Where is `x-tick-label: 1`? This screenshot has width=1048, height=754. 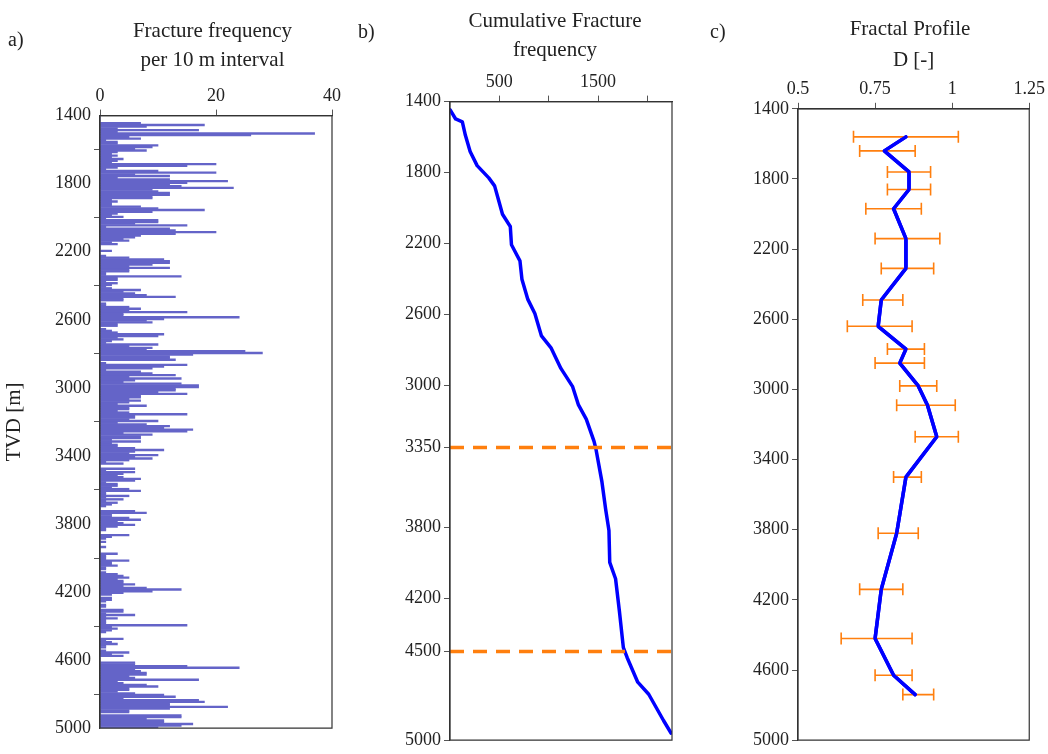
x-tick-label: 1 is located at coordinates (952, 87).